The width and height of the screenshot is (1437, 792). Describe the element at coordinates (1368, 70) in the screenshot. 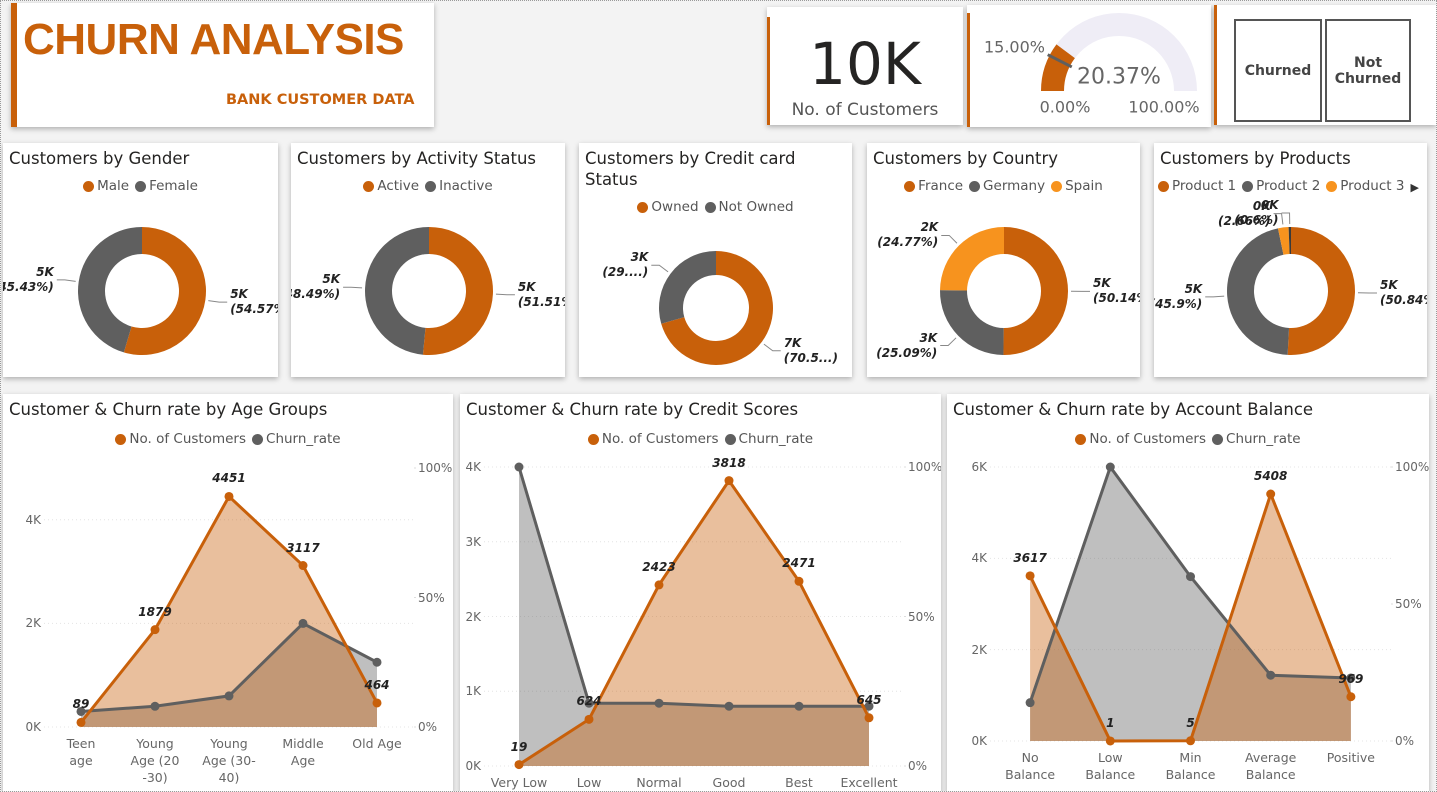

I see `slicer-button: Not Churned` at that location.